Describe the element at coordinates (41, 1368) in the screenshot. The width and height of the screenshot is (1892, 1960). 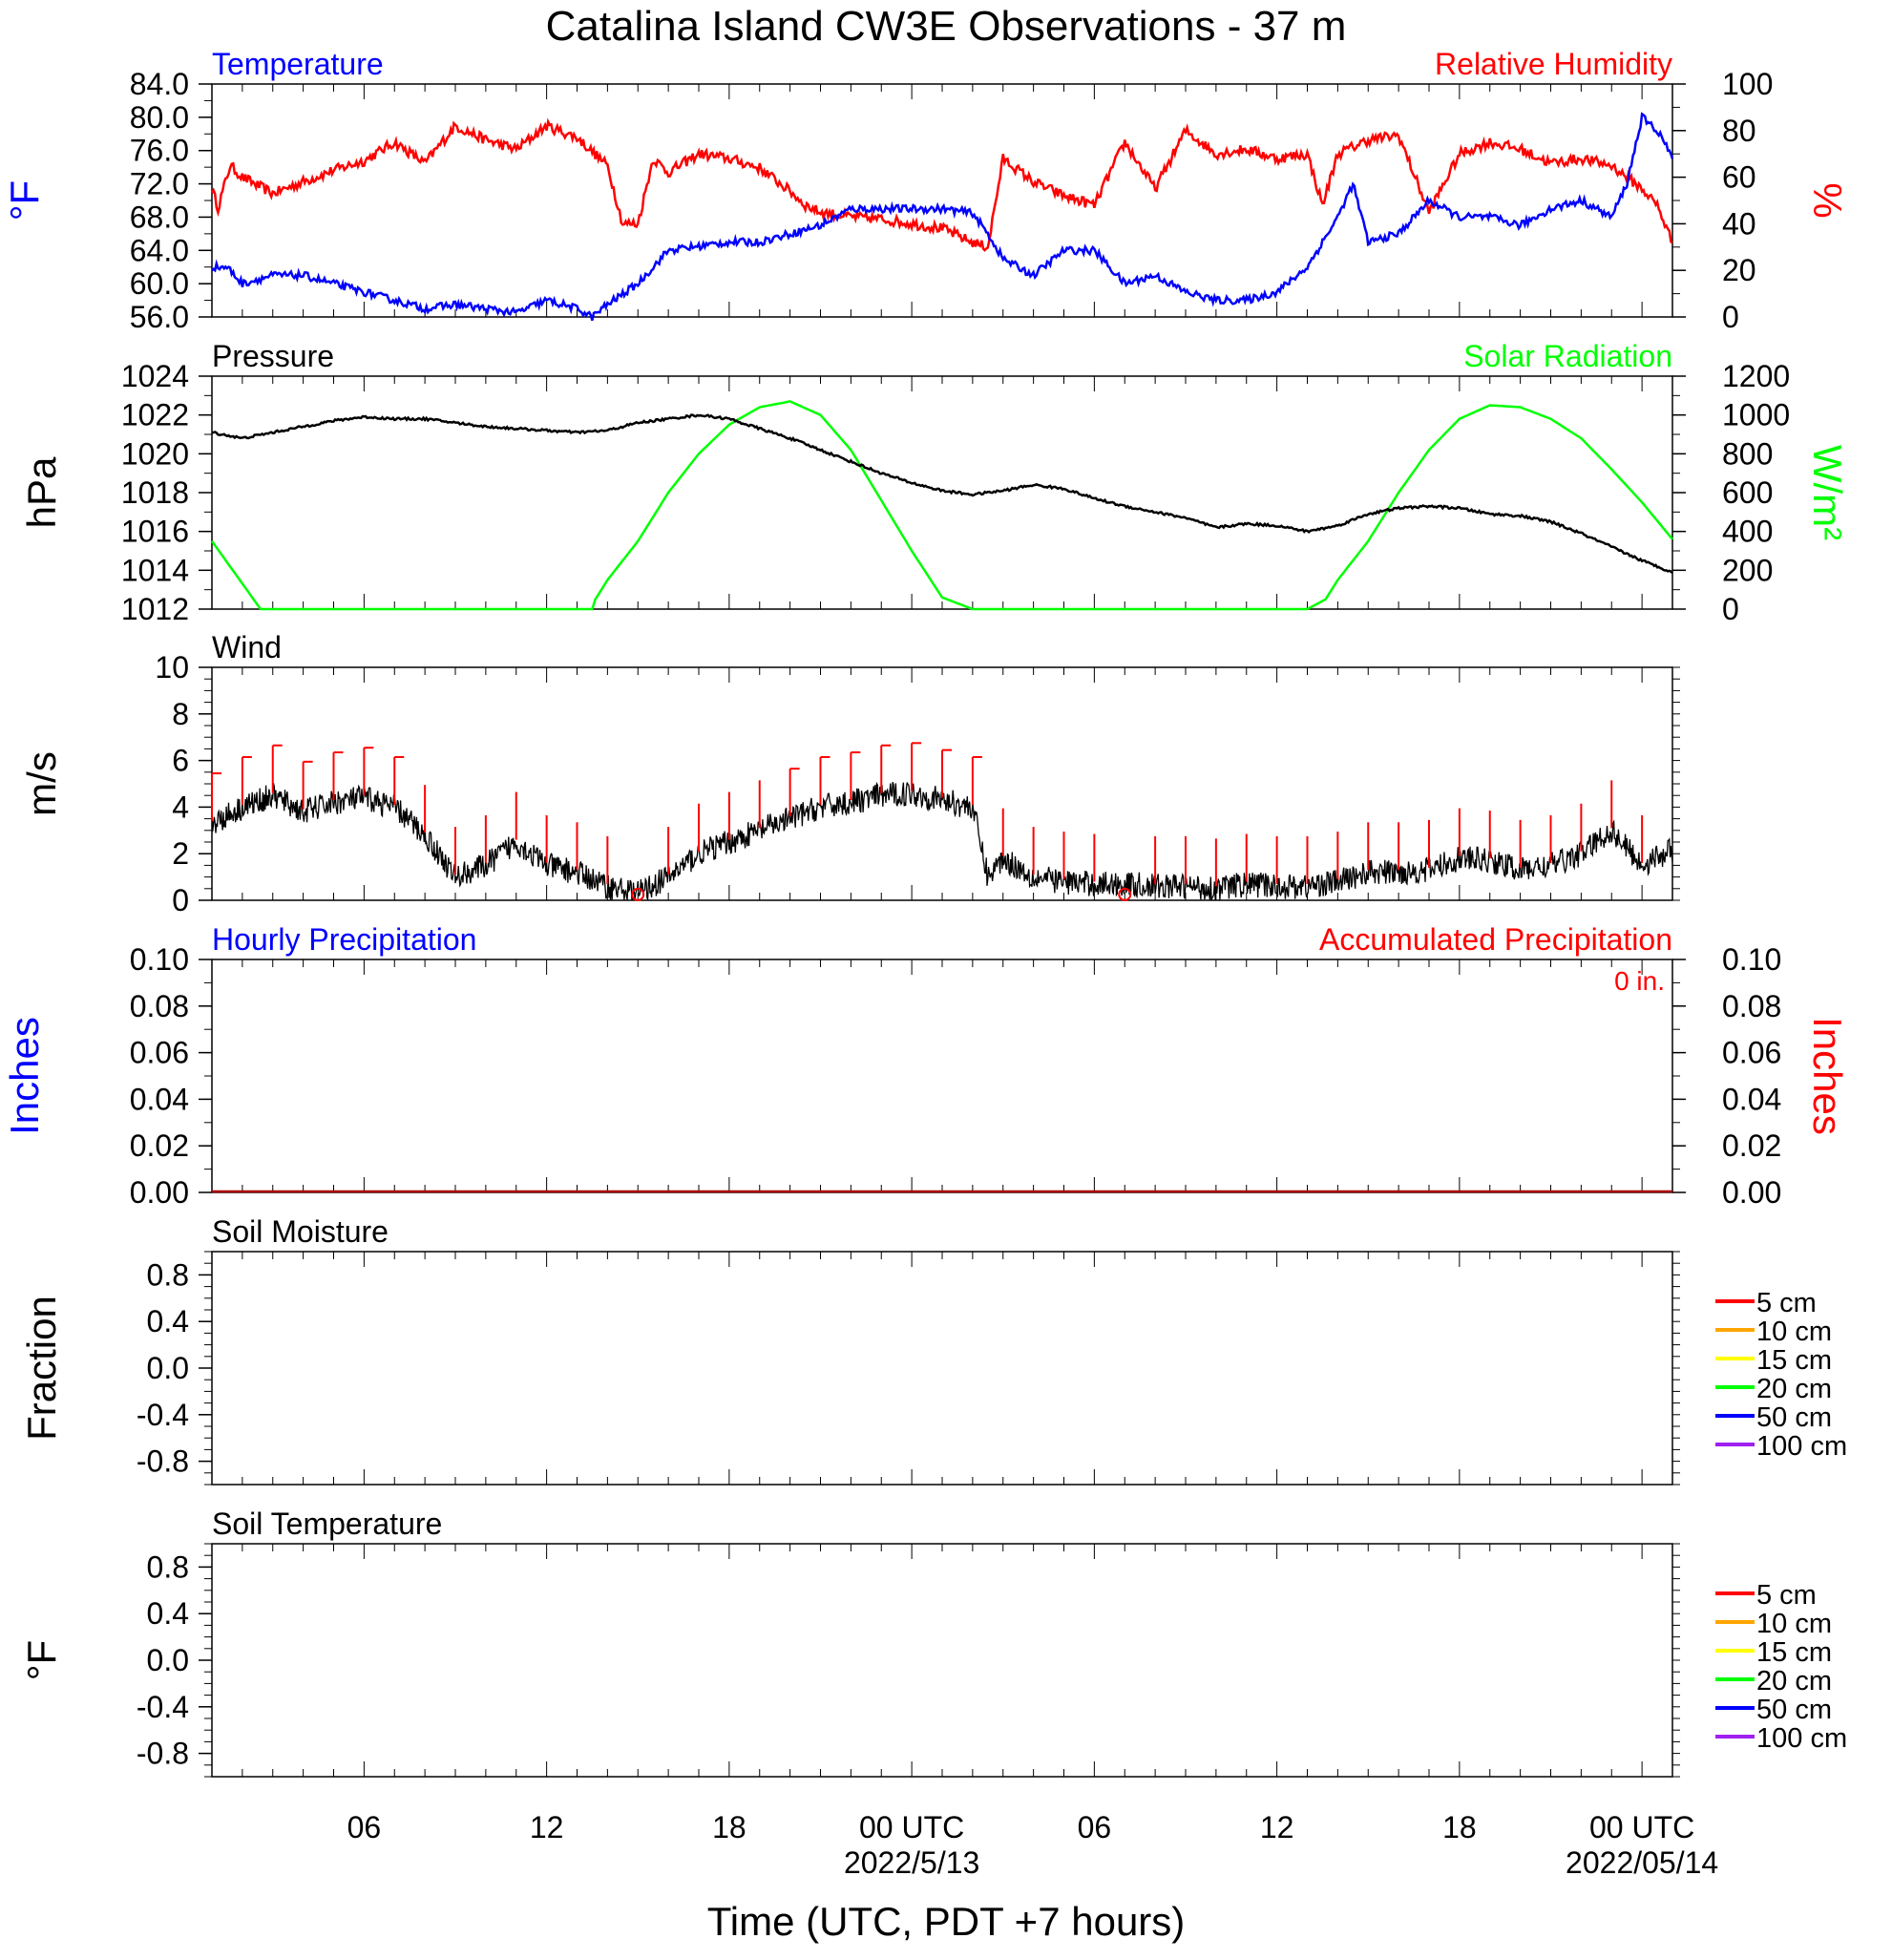
I see `soilm-ylabel-left: Fraction` at that location.